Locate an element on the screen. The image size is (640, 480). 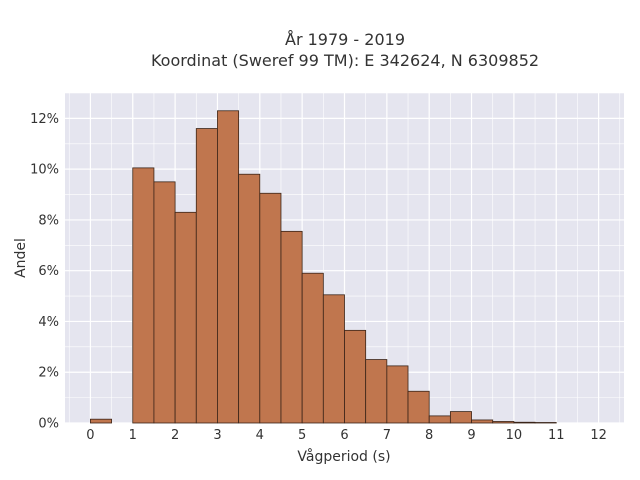
x-tick-label: 1 is located at coordinates (133, 435).